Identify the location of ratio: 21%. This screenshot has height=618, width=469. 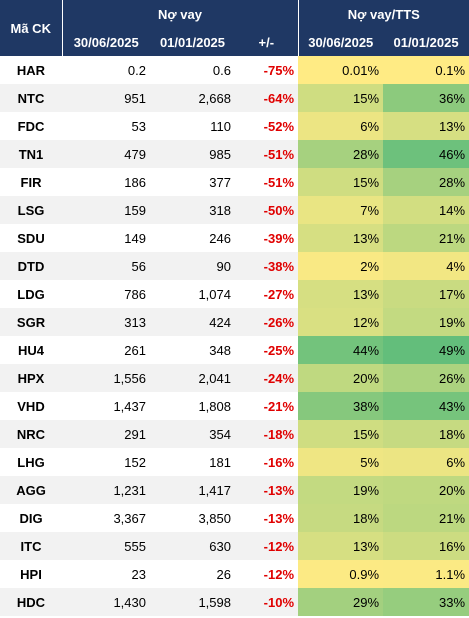
(426, 238).